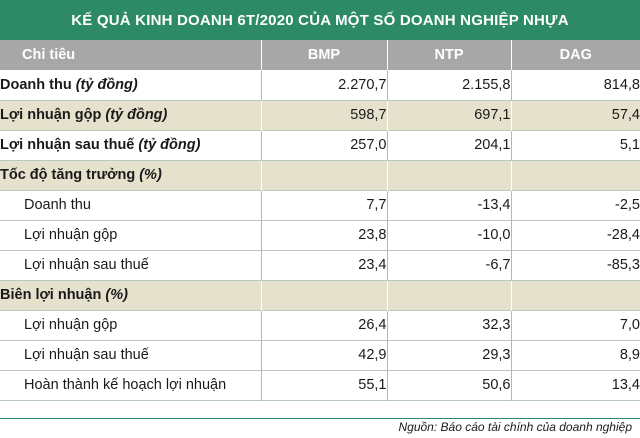  Describe the element at coordinates (575, 205) in the screenshot. I see `cell-dag: -2,5` at that location.